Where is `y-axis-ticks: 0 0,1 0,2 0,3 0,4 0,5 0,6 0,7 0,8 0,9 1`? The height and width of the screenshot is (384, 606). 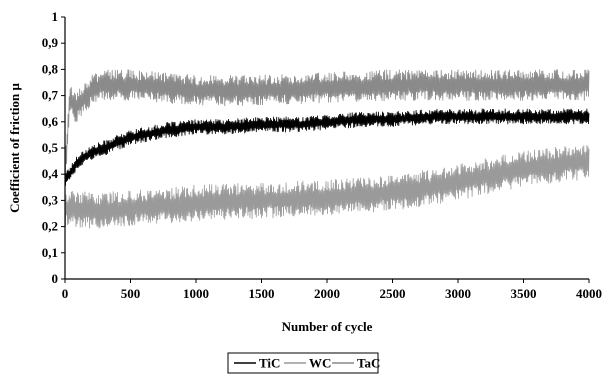 y-axis-ticks: 0 0,1 0,2 0,3 0,4 0,5 0,6 0,7 0,8 0,9 1 is located at coordinates (53, 147).